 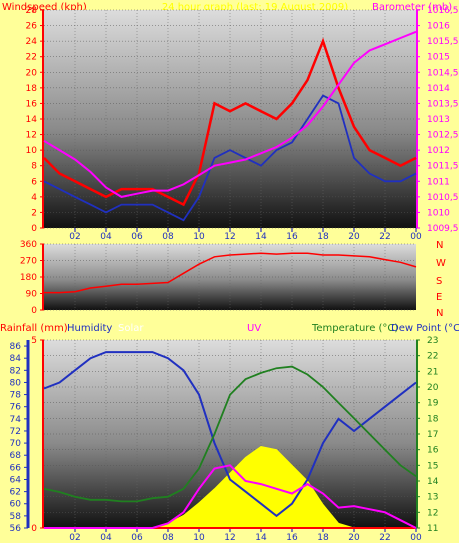 What do you see at coordinates (323, 237) in the screenshot?
I see `wind-x-tick-label: 18` at bounding box center [323, 237].